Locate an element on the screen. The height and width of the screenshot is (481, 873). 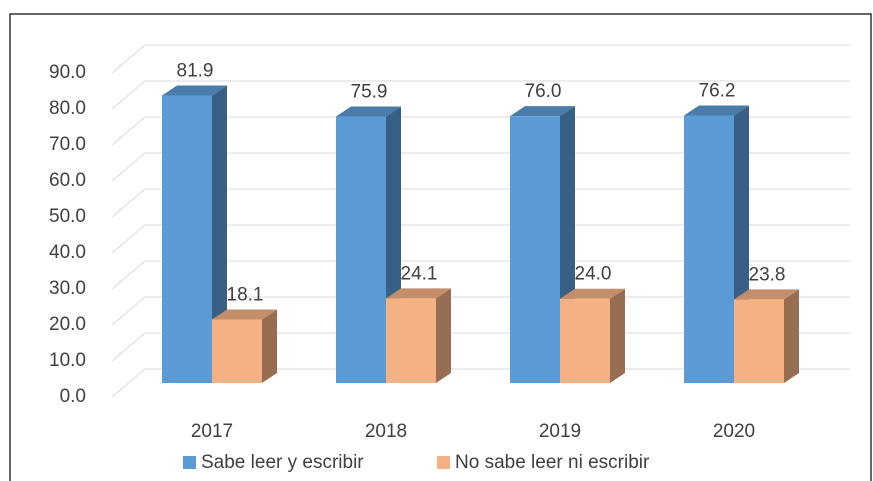
y-tick-label: 30.0 is located at coordinates (67, 288).